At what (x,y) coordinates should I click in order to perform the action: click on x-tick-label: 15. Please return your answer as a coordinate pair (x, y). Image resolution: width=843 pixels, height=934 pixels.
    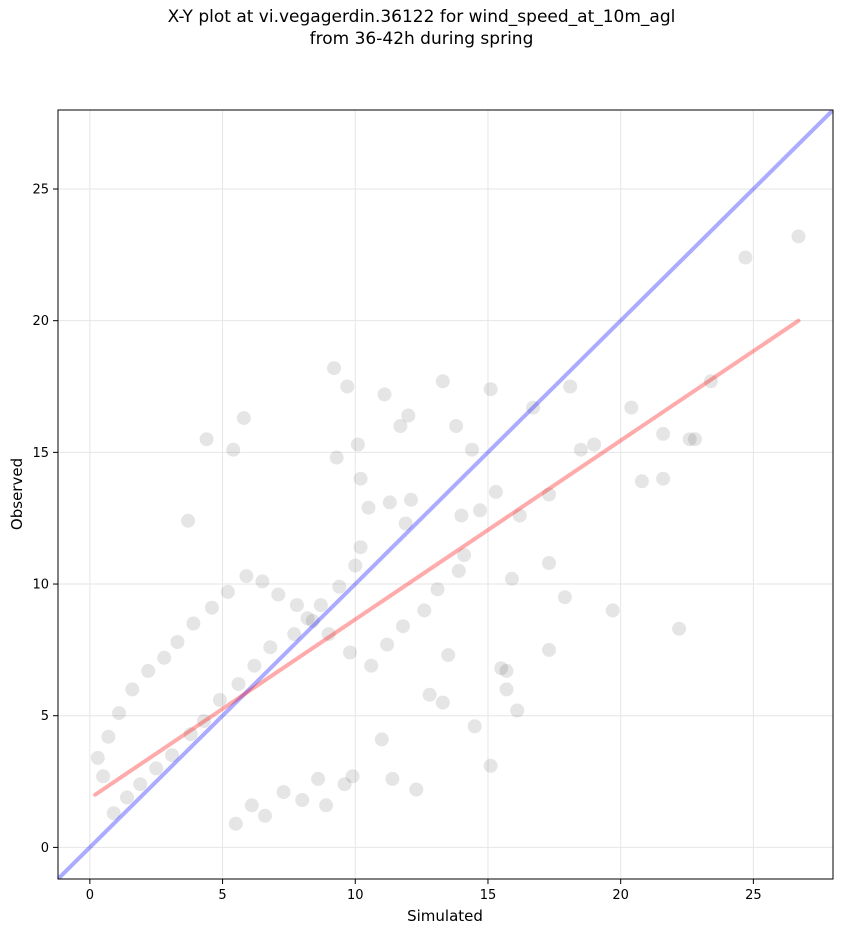
    Looking at the image, I should click on (488, 895).